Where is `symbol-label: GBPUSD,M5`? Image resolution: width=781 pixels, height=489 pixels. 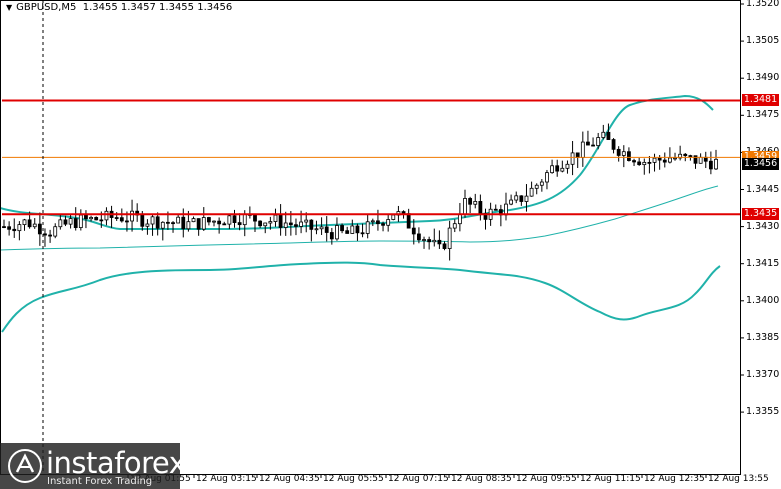 symbol-label: GBPUSD,M5 is located at coordinates (46, 7).